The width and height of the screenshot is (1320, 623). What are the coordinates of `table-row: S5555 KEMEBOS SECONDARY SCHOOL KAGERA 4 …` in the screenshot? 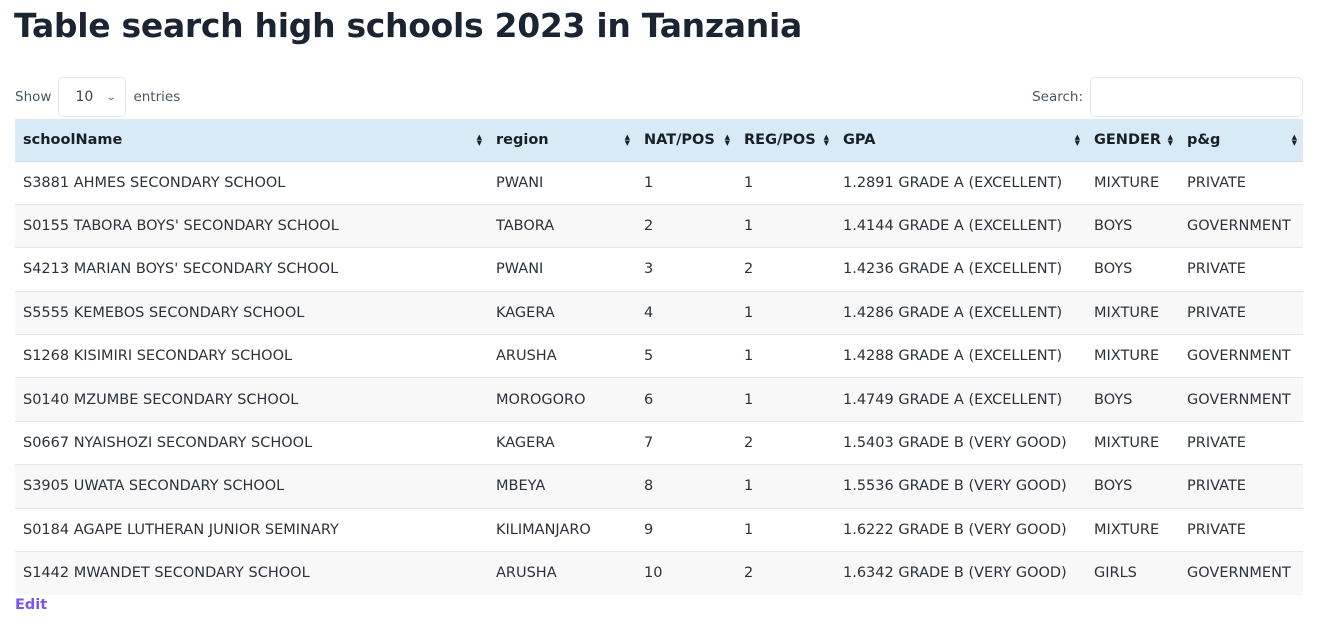 It's located at (659, 313).